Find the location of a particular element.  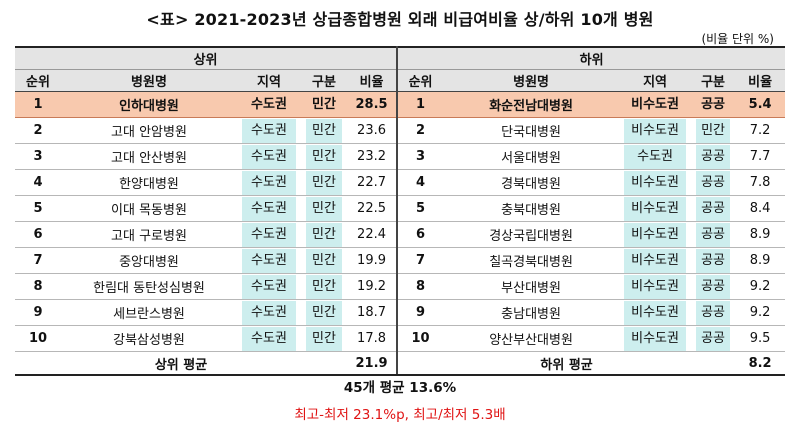

upper-hospital-name: 세브란스병원 is located at coordinates (149, 312).